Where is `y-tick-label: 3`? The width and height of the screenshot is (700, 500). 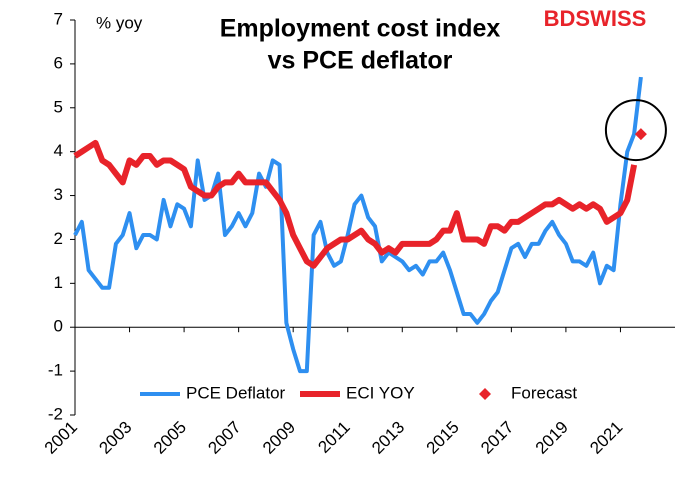 y-tick-label: 3 is located at coordinates (58, 194).